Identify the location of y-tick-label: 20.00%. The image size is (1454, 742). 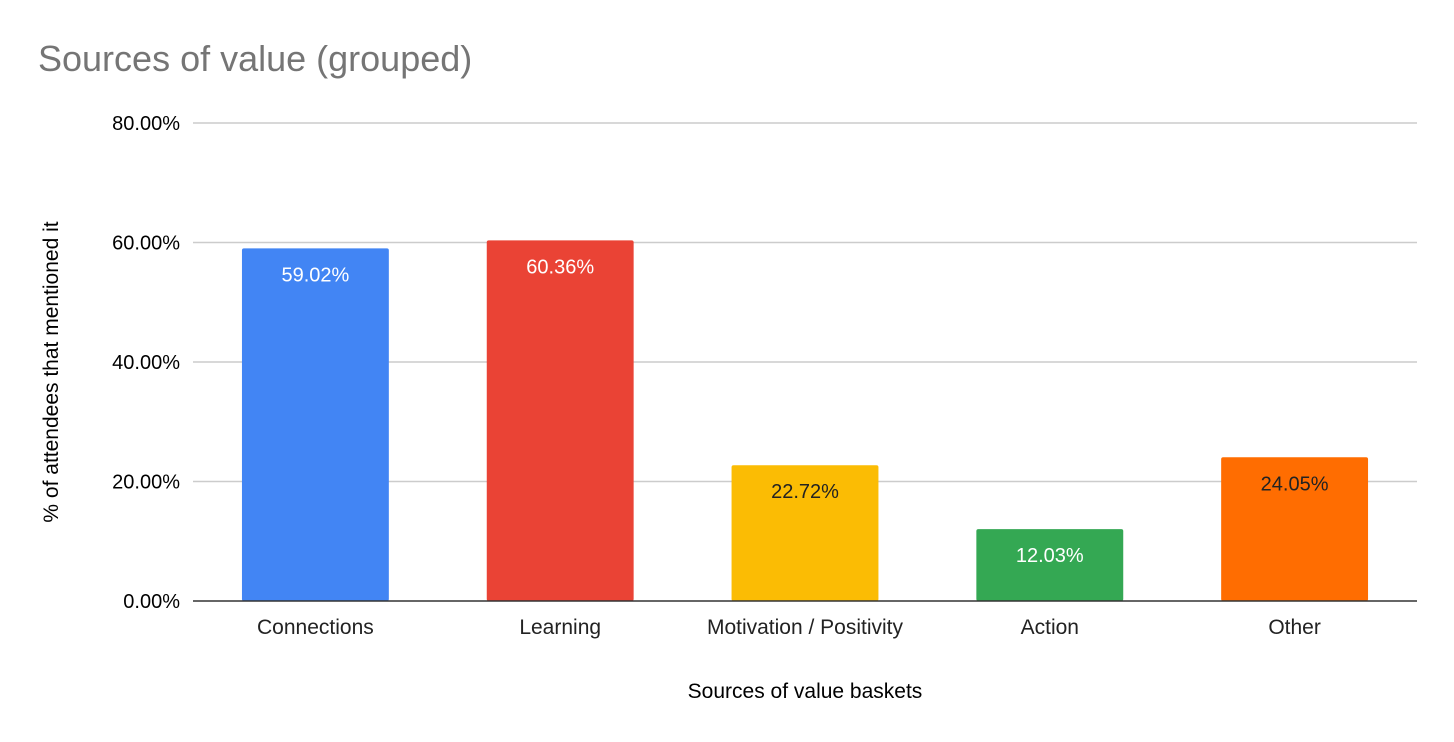
(146, 483).